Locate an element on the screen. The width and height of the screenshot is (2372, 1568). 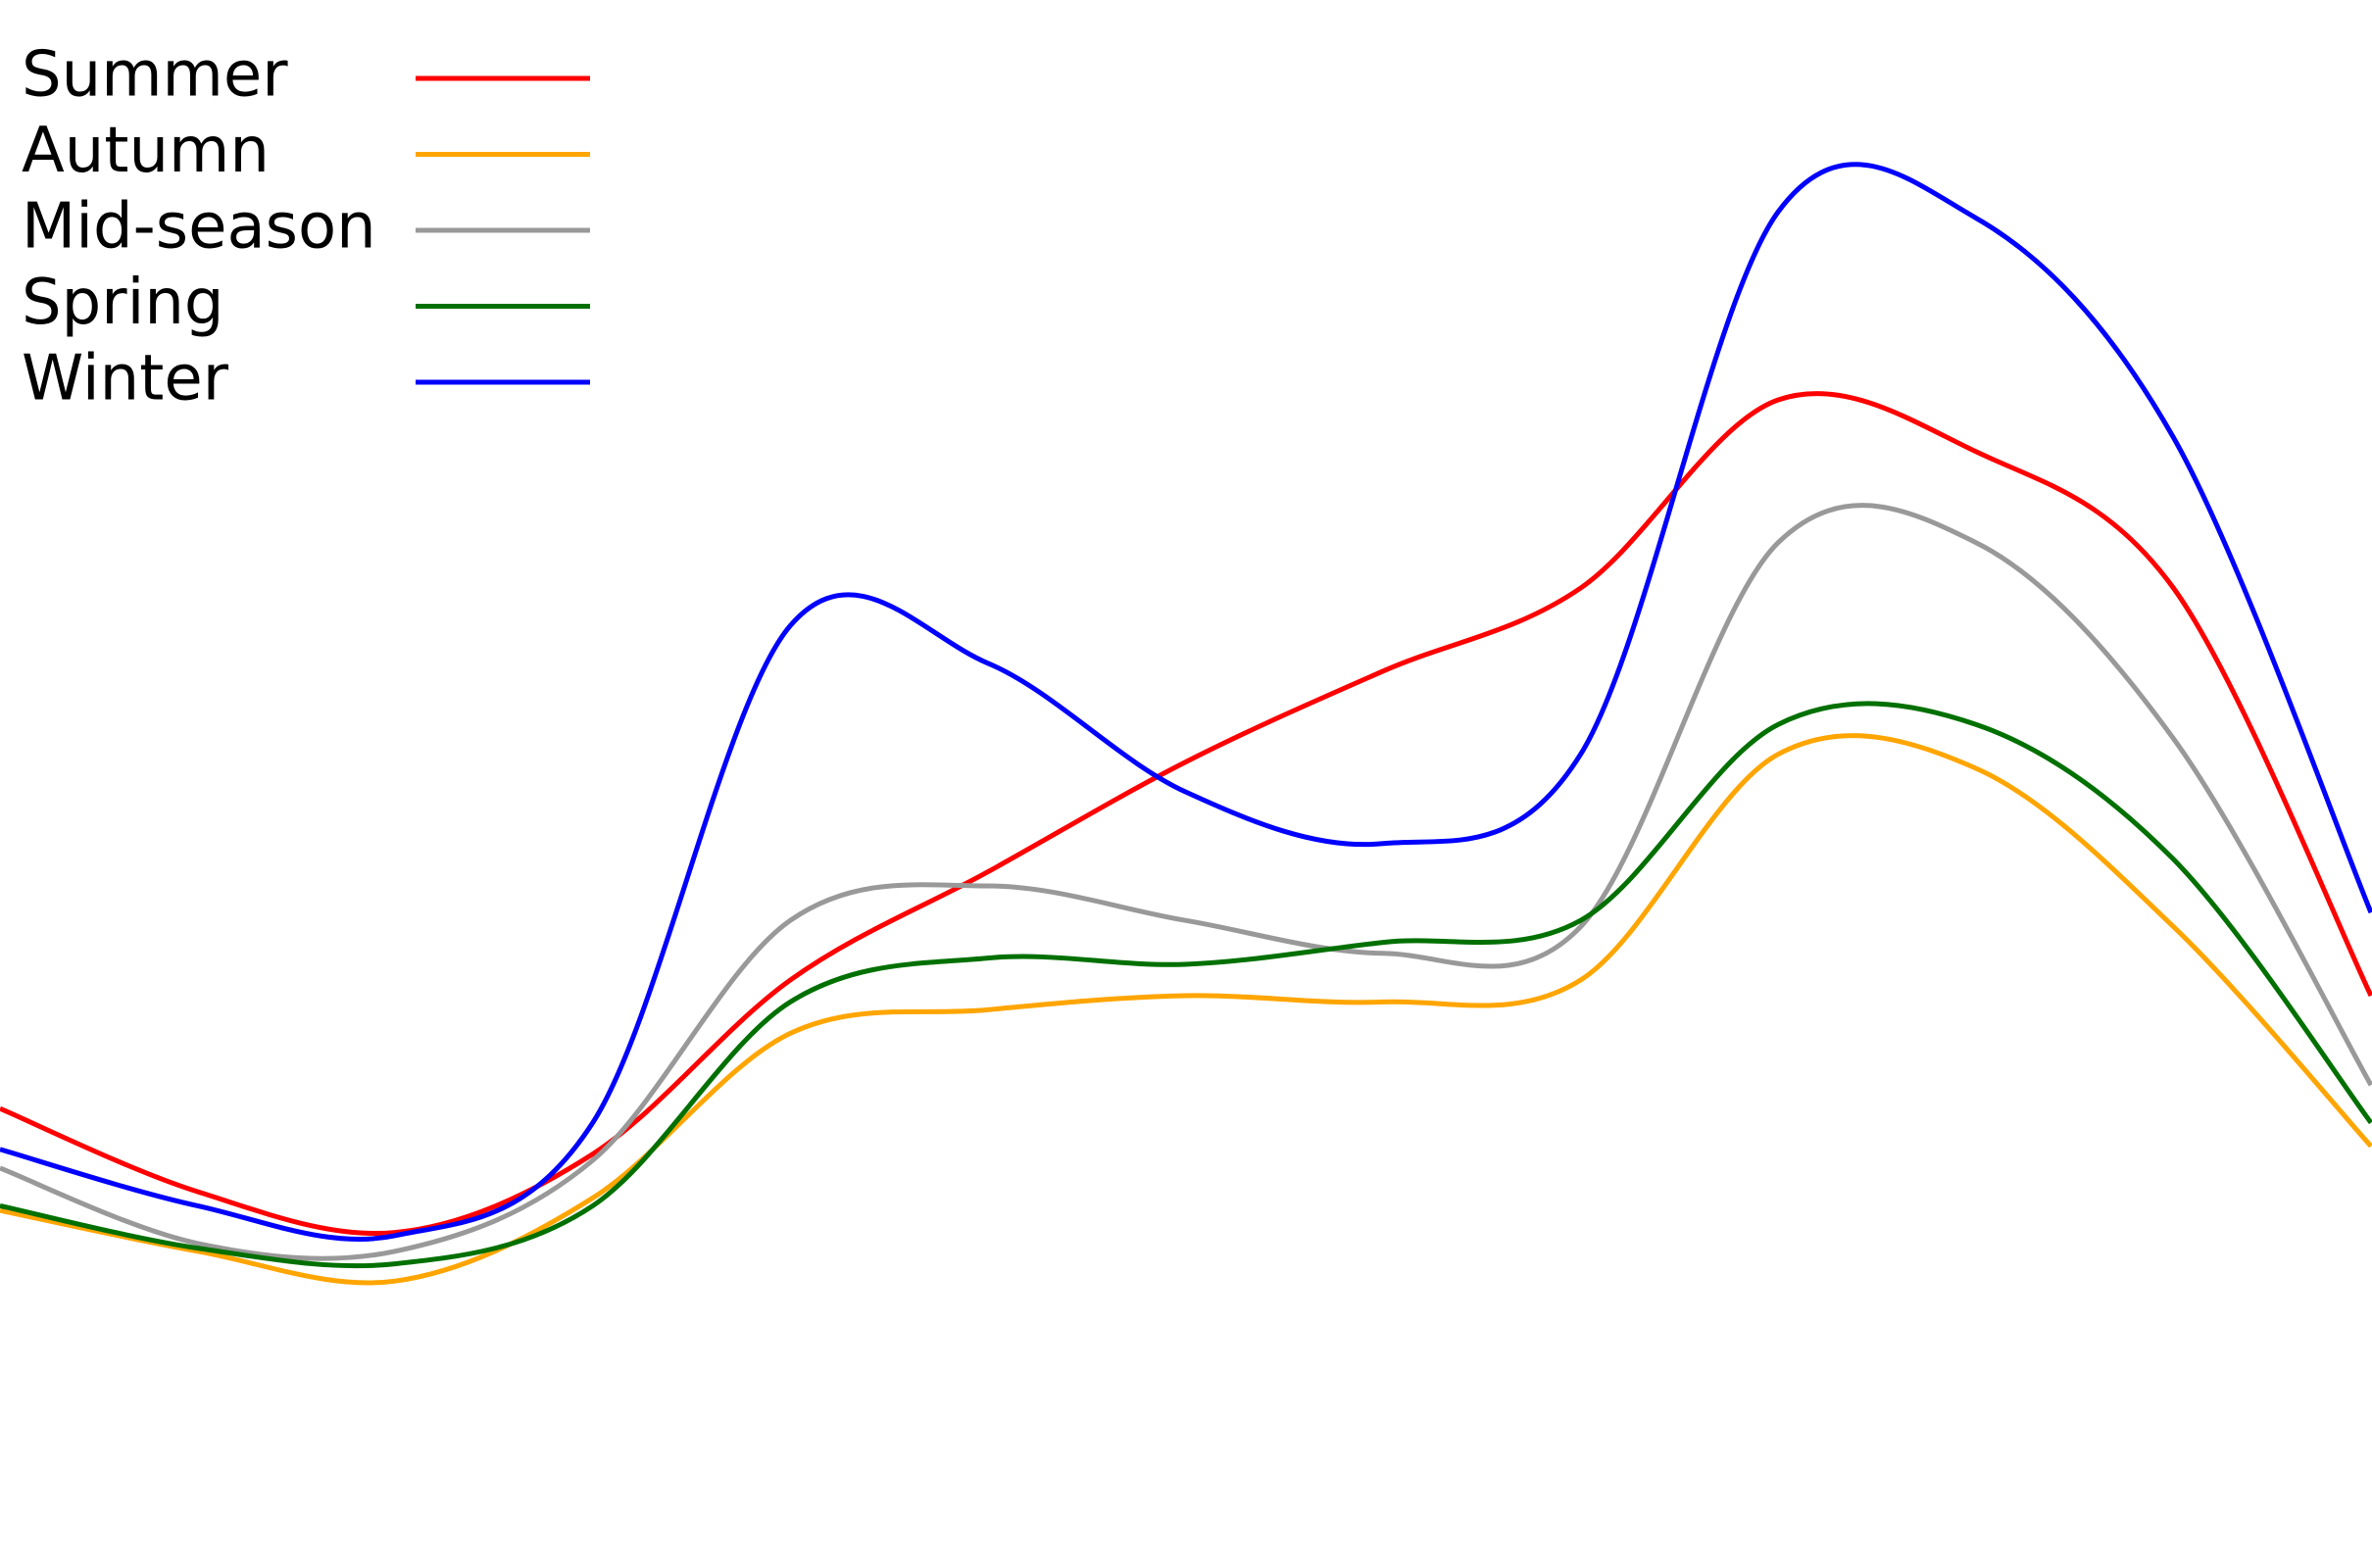
legend-label: Mid-season is located at coordinates (199, 227).